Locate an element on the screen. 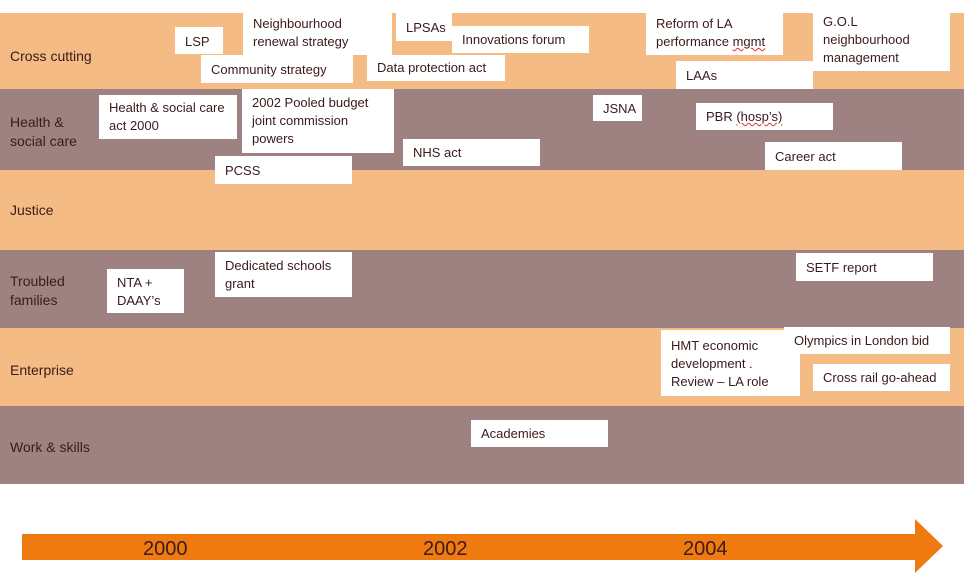 This screenshot has height=577, width=964. event-box: Health & social care act 2000 is located at coordinates (168, 117).